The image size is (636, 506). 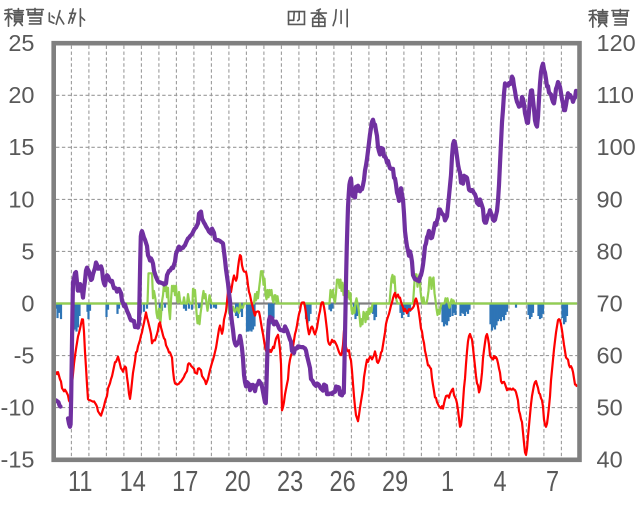 What do you see at coordinates (610, 251) in the screenshot?
I see `svg-text: 80` at bounding box center [610, 251].